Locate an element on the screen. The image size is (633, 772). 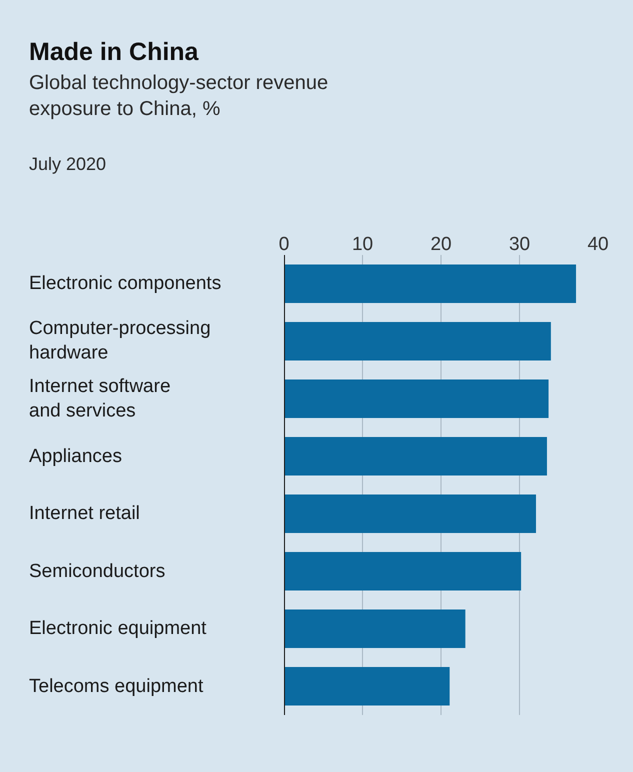
y-tick-label: Internet retail is located at coordinates (84, 513).